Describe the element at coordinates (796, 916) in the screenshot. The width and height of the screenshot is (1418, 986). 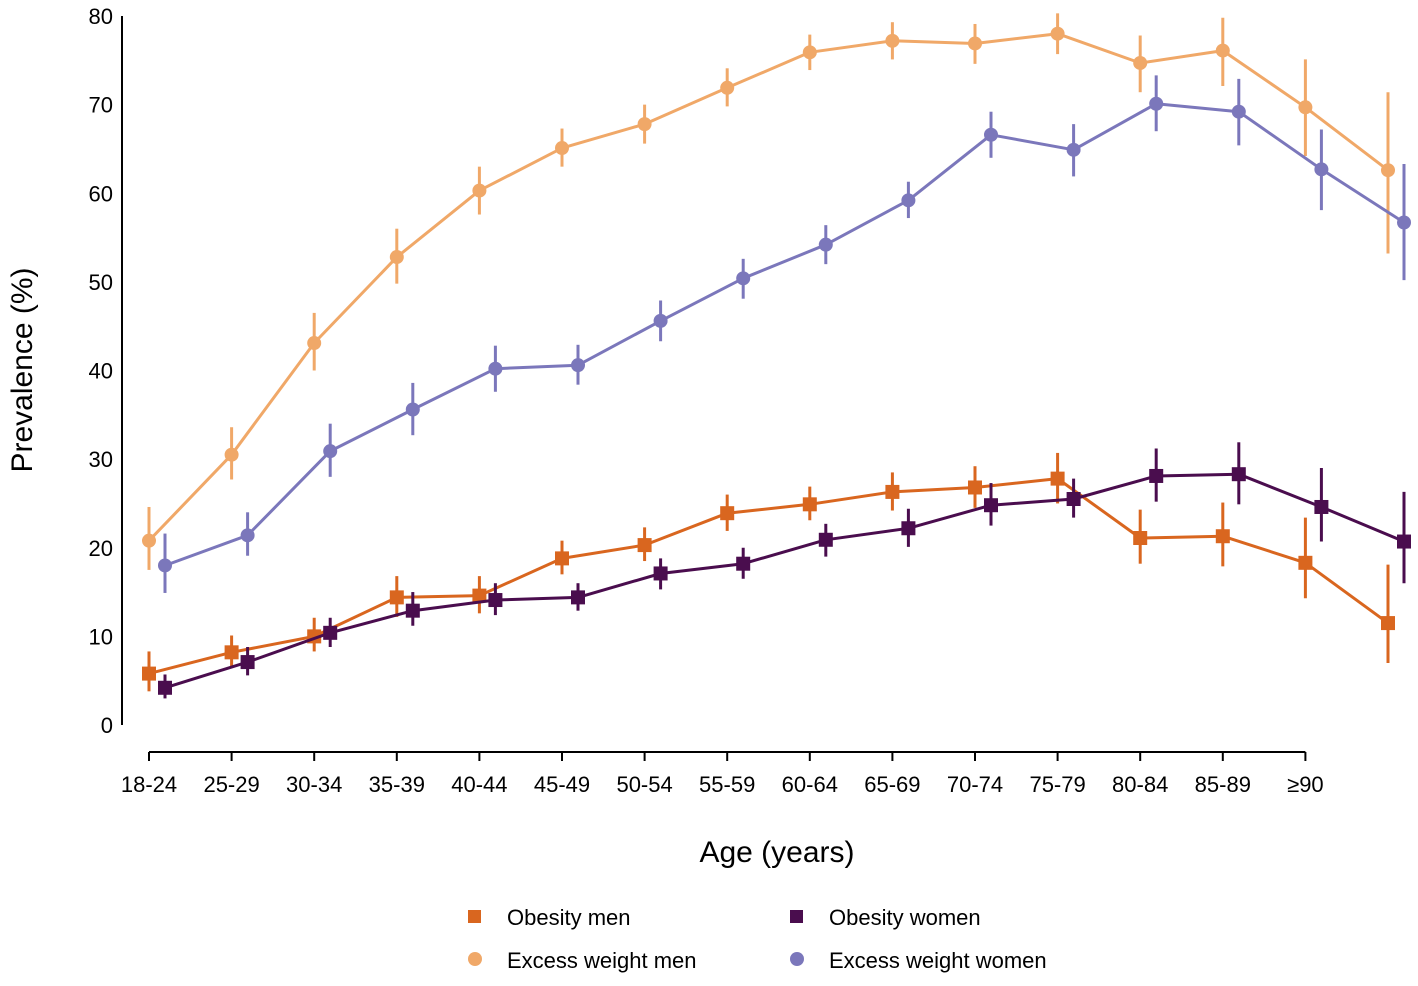
I see `legend-marker-obesity-women` at that location.